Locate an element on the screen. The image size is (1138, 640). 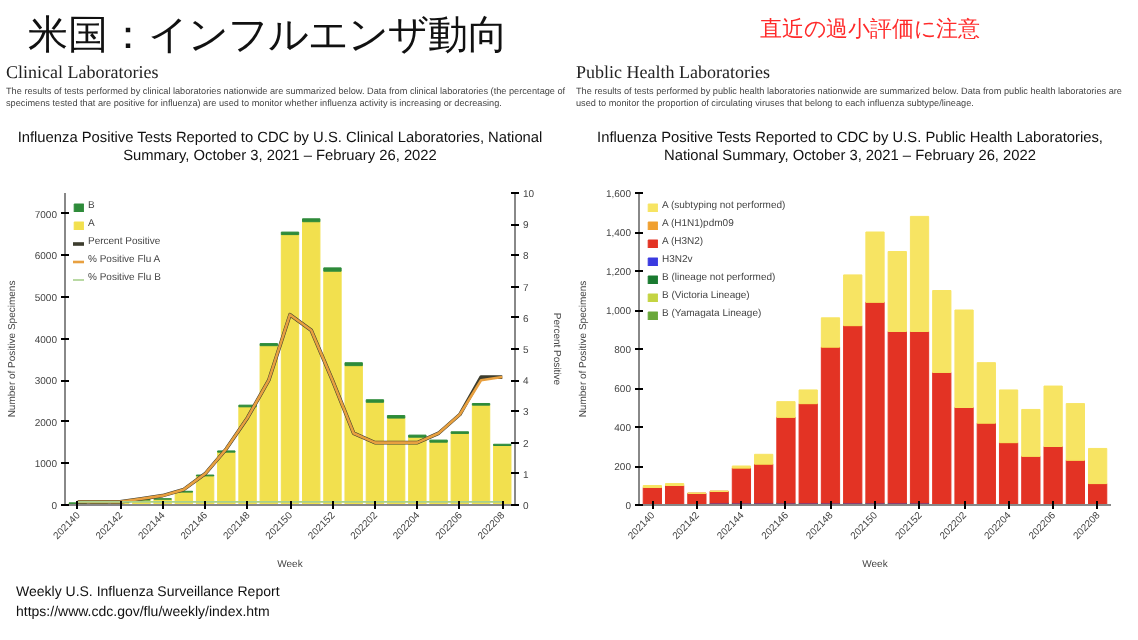
text: 米国：インフルエンザ動向 is located at coordinates (268, 37).